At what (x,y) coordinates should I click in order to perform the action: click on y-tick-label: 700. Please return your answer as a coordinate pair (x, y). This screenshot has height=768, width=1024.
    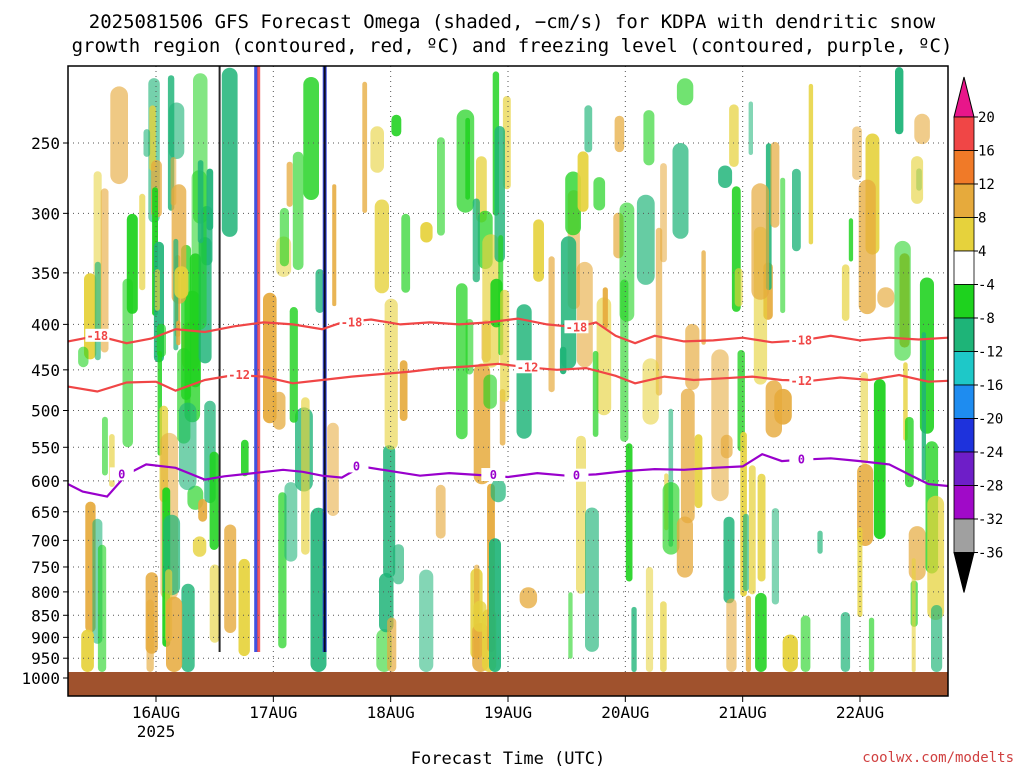
    Looking at the image, I should click on (45, 540).